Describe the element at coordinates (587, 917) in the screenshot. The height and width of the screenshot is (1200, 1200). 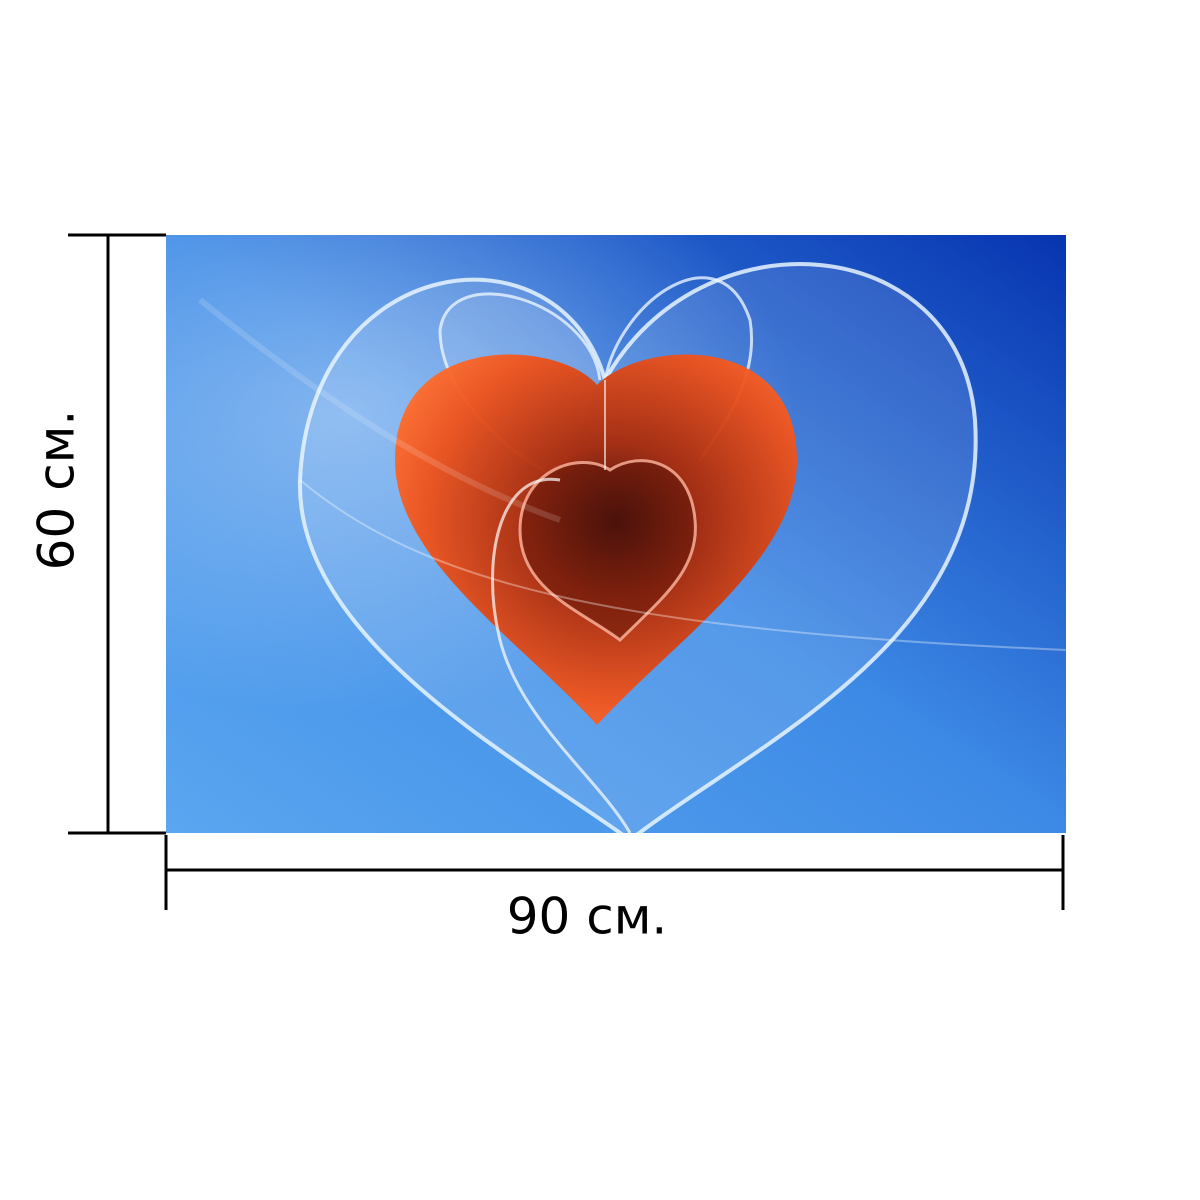
I see `width-label: 90 см.` at that location.